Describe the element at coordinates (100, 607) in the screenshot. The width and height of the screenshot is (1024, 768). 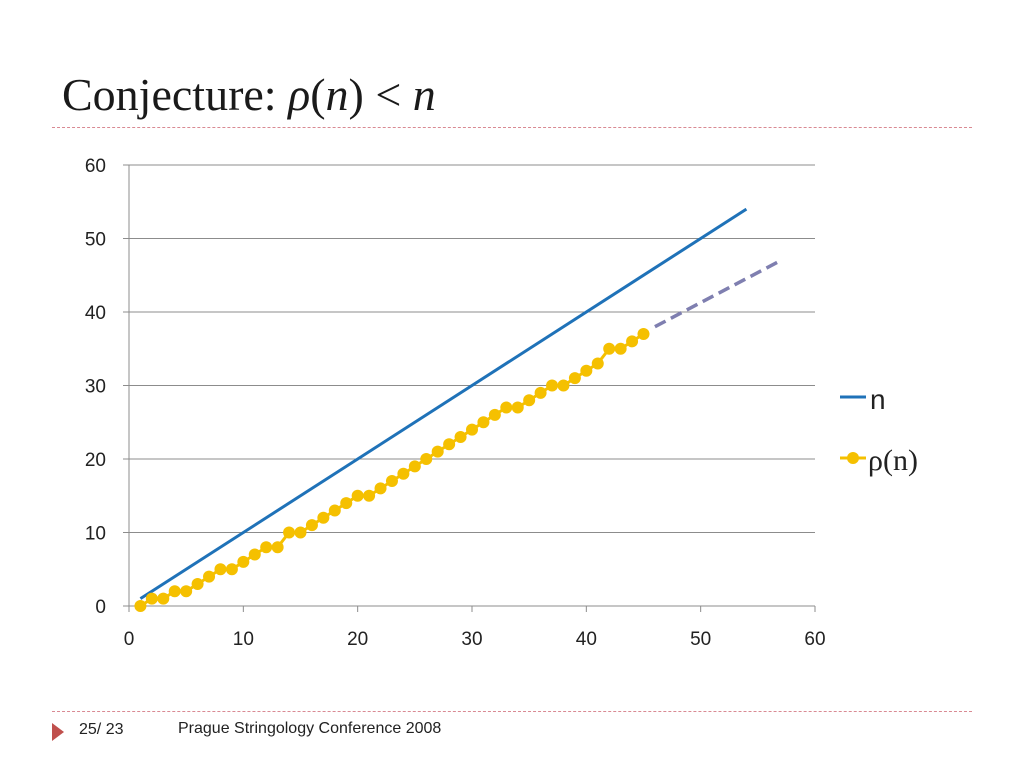
I see `y-tick-label: 0` at that location.